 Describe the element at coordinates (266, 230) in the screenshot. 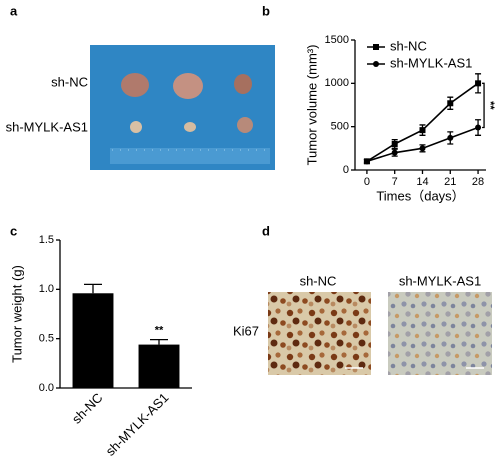

I see `panel-letter: d` at that location.